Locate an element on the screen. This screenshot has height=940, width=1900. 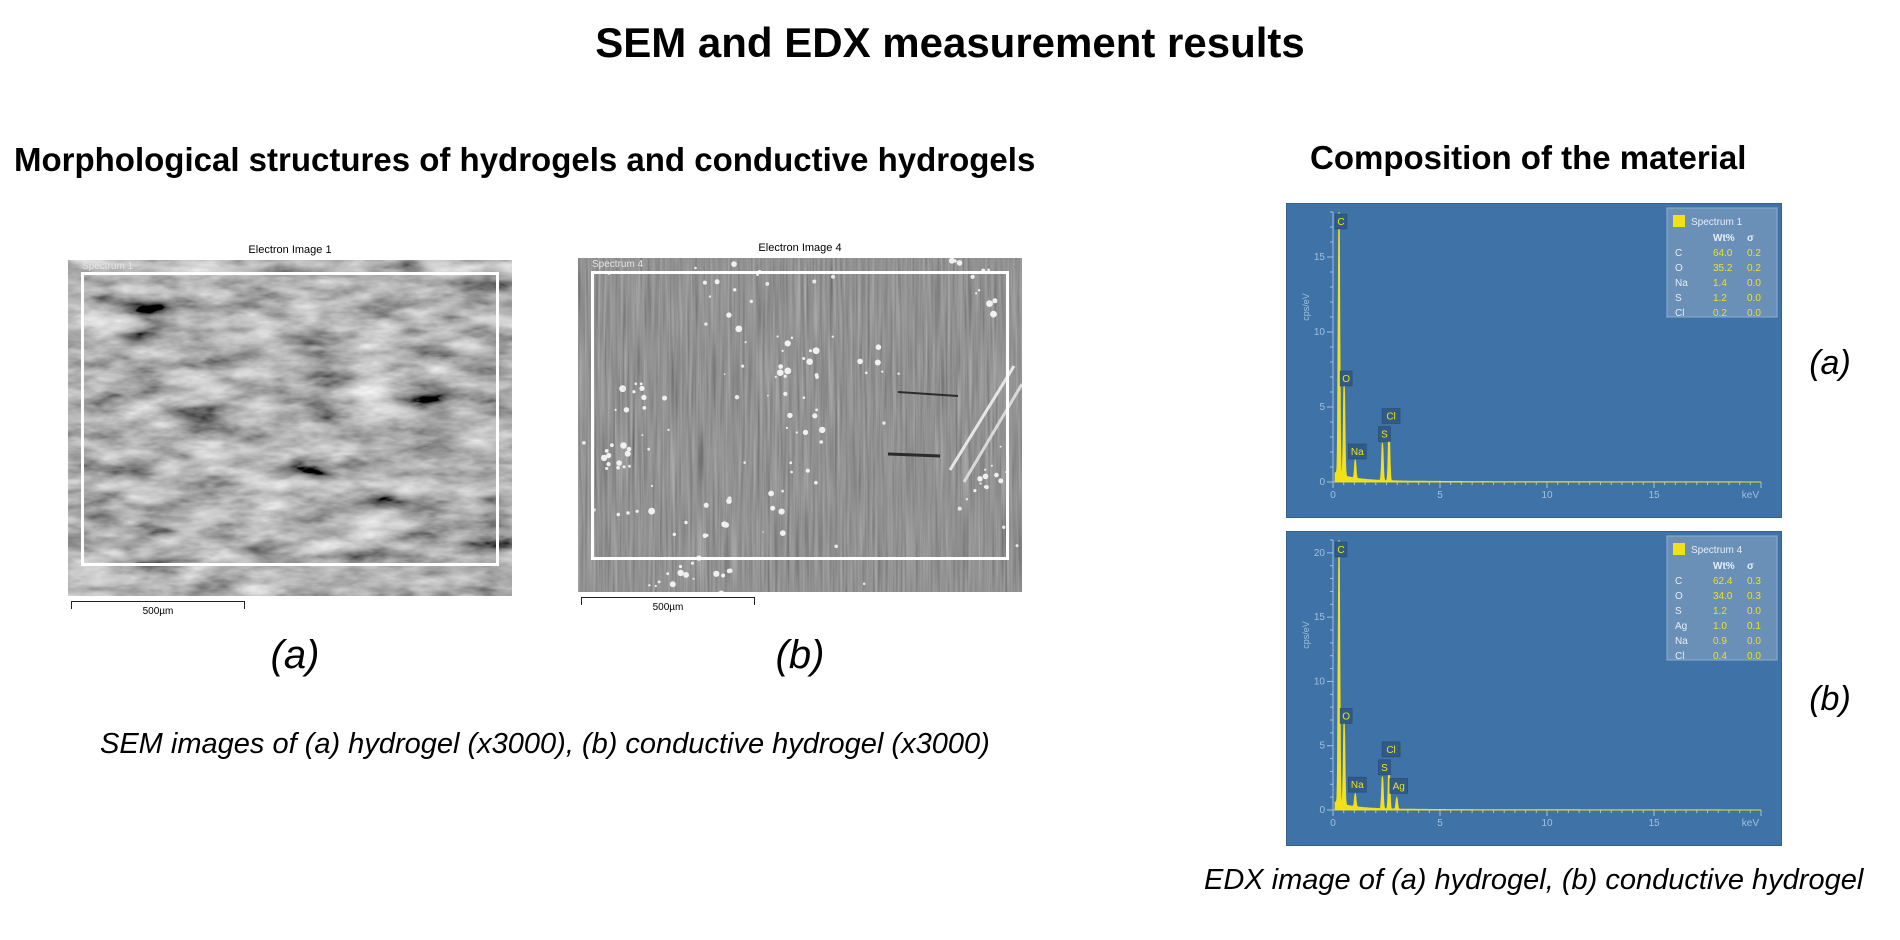
legend-sigma-value: 0.3 is located at coordinates (1754, 581).